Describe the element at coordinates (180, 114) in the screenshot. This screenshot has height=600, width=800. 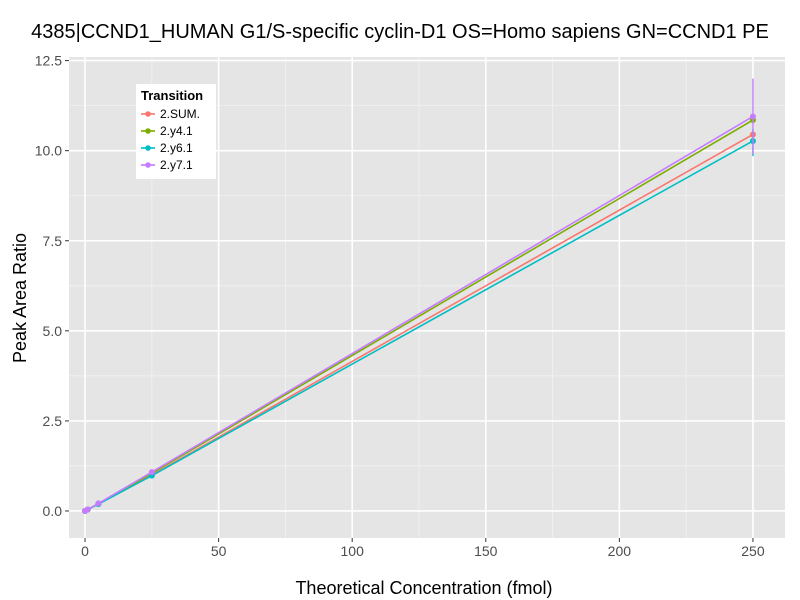
I see `legend-label: 2.SUM.` at that location.